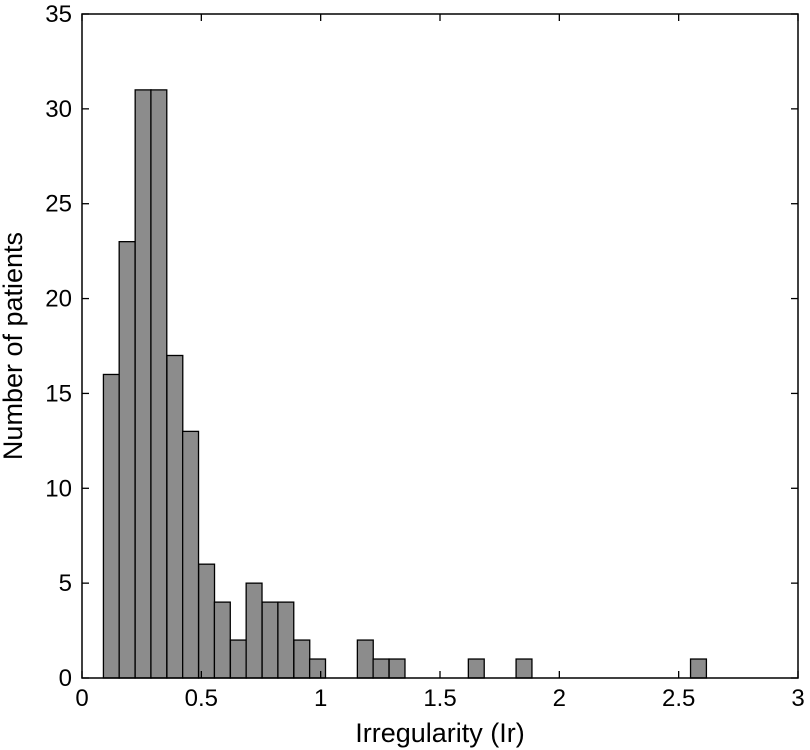 This screenshot has width=810, height=750. I want to click on y-tick-label: 15, so click(58, 393).